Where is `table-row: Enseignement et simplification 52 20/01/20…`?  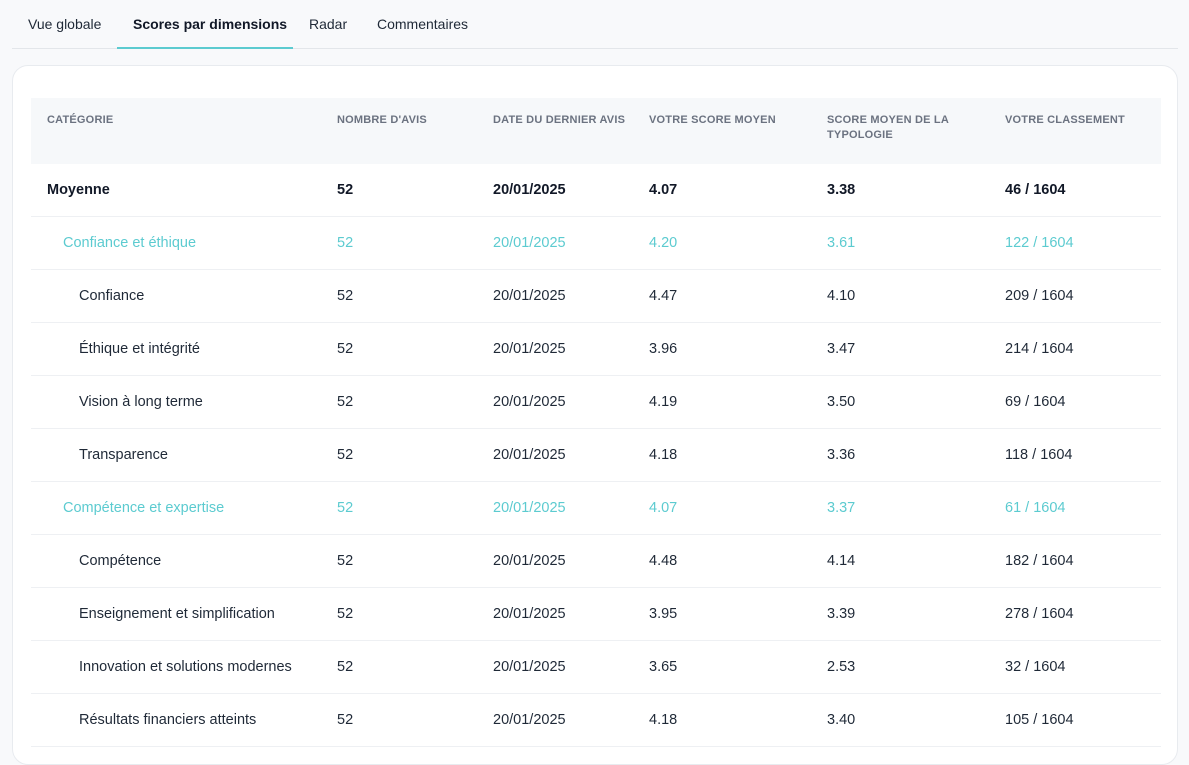
table-row: Enseignement et simplification 52 20/01/20… is located at coordinates (596, 614).